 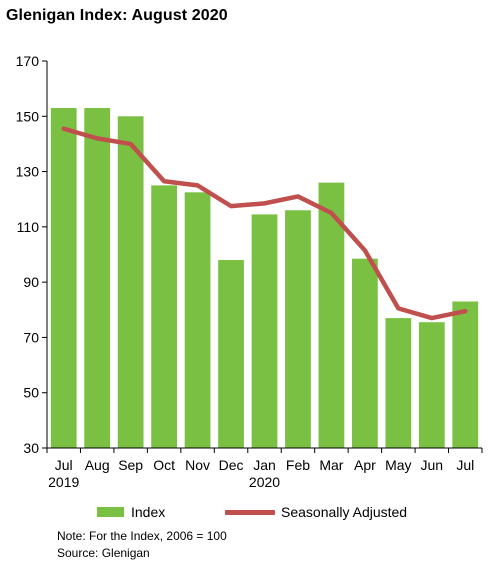 I want to click on bar-feb, so click(x=298, y=329).